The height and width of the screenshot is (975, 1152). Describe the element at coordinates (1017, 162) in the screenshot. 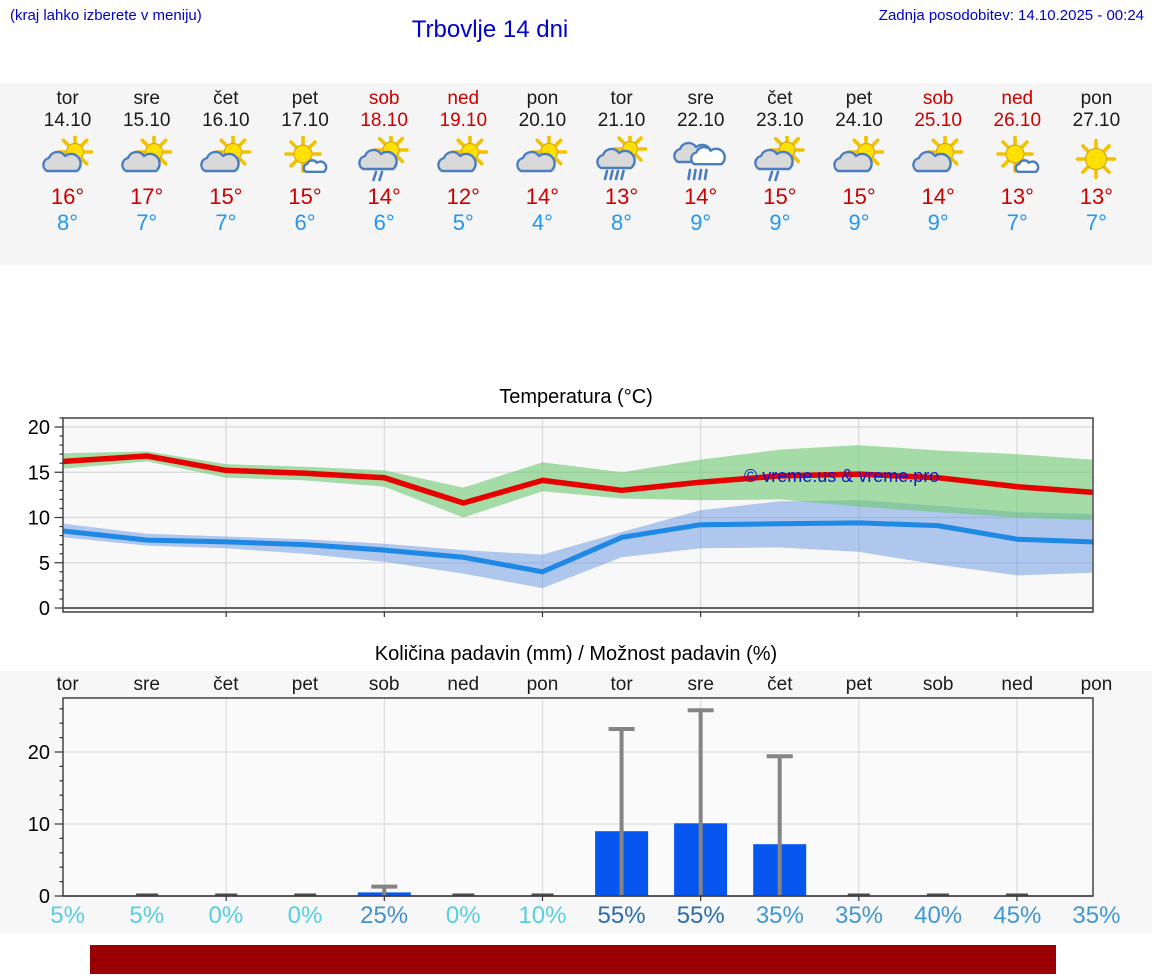

I see `day-column: ned 26.10 13° 7°` at that location.